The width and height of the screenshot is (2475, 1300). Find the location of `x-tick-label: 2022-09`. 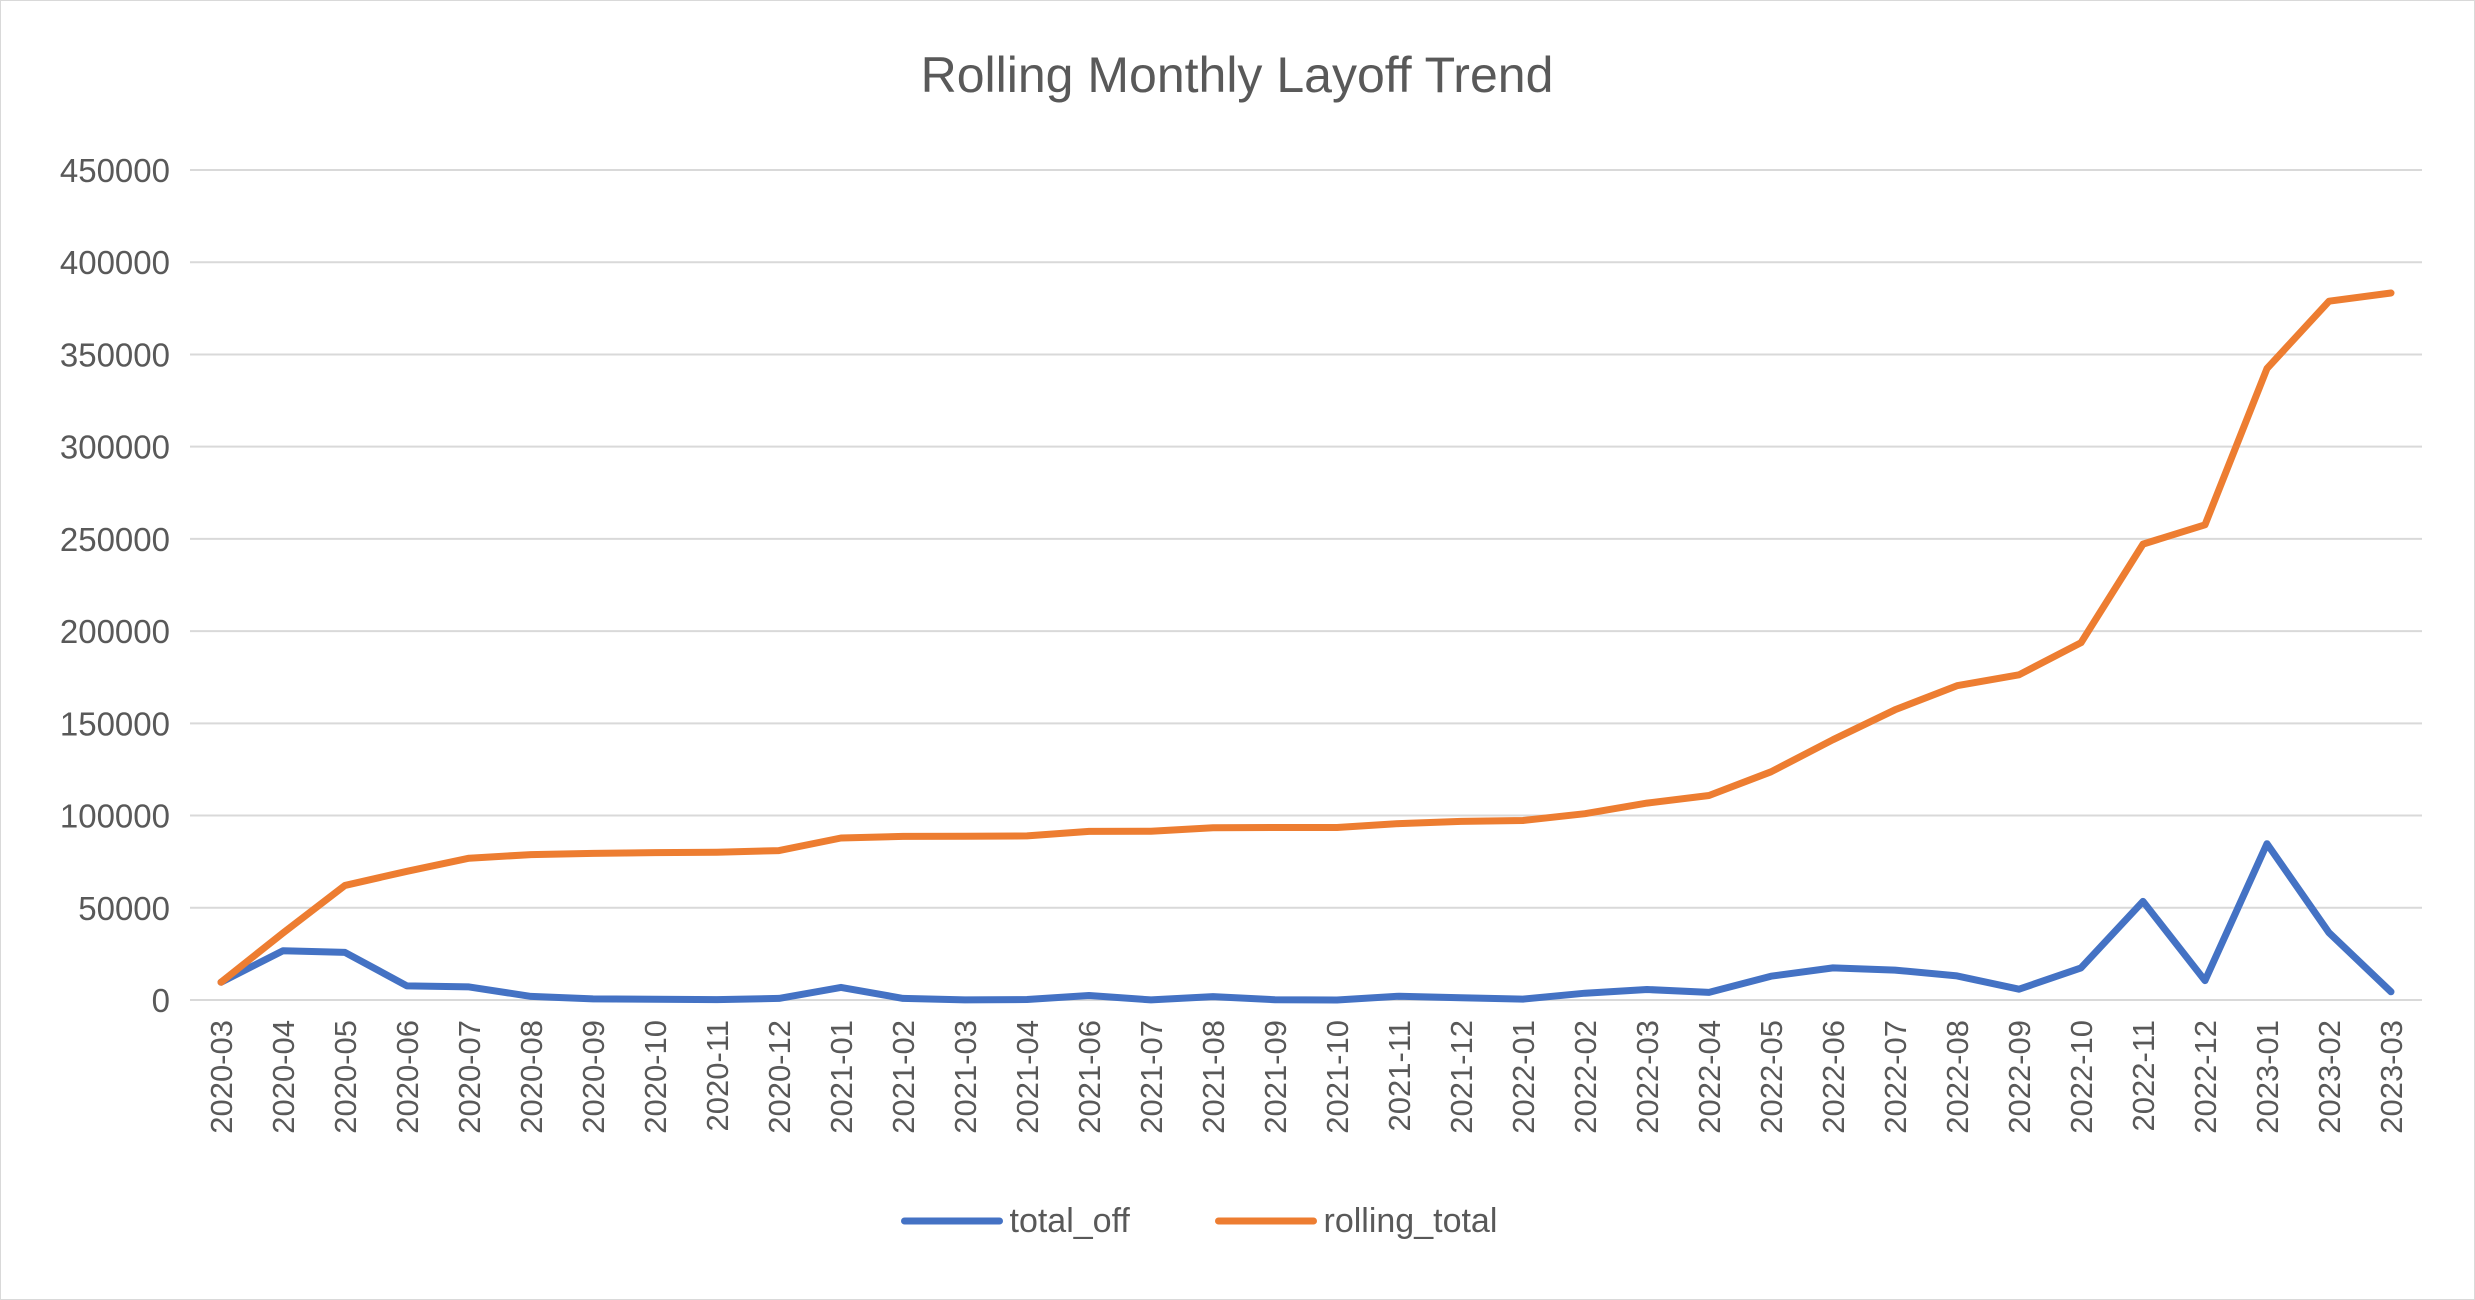

x-tick-label: 2022-09 is located at coordinates (2019, 1077).